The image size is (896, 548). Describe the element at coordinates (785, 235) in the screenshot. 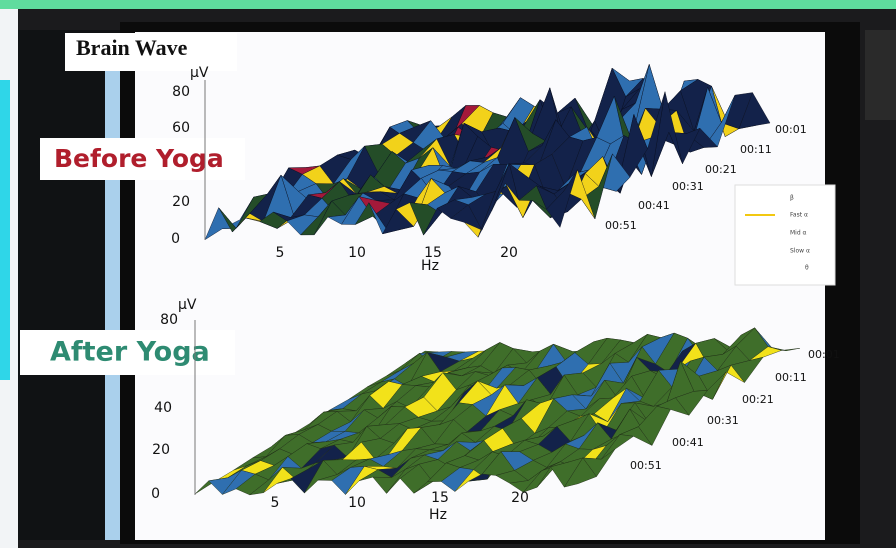

I see `legend` at that location.